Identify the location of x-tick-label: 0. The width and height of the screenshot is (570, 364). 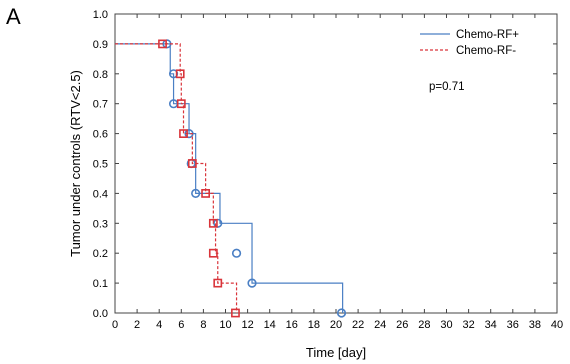
(115, 325).